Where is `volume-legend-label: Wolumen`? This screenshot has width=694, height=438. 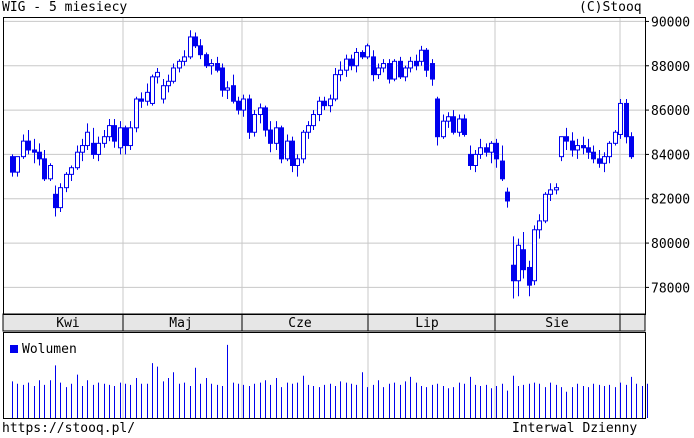
volume-legend-label: Wolumen is located at coordinates (49, 349).